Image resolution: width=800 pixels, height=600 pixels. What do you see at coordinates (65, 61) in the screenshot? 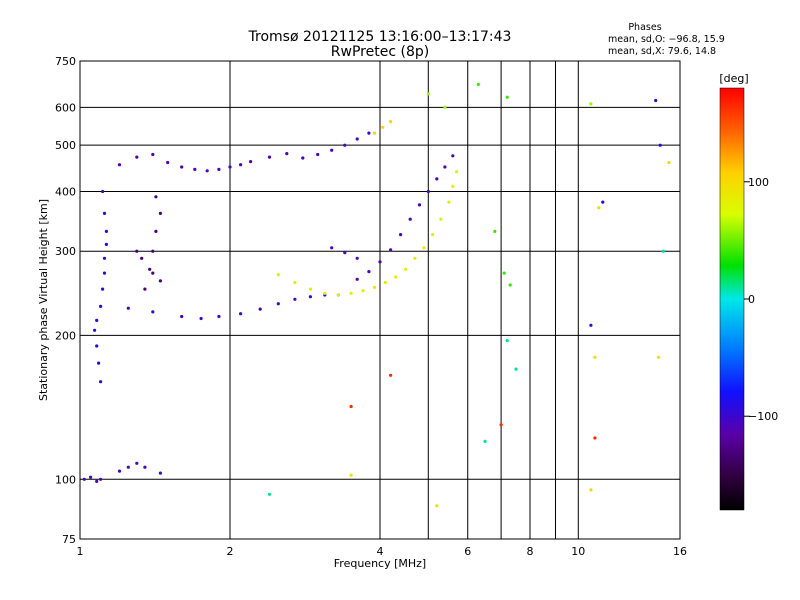
I see `y-tick-label: 750` at bounding box center [65, 61].